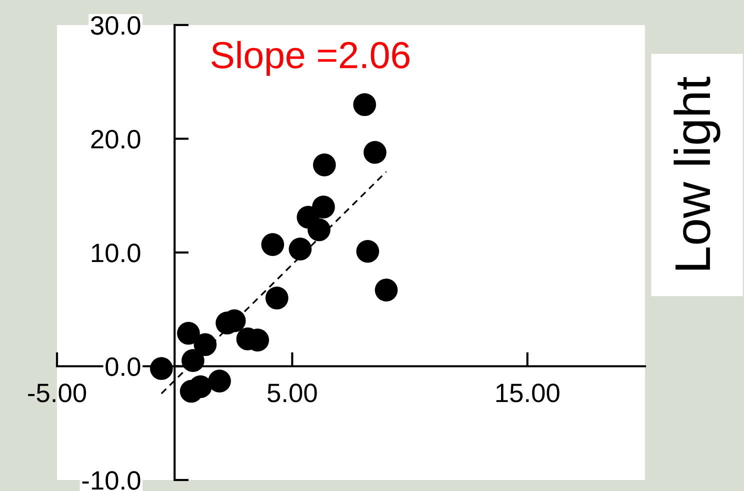 Image resolution: width=744 pixels, height=491 pixels. What do you see at coordinates (311, 58) in the screenshot?
I see `annotation: Slope =2.06` at bounding box center [311, 58].